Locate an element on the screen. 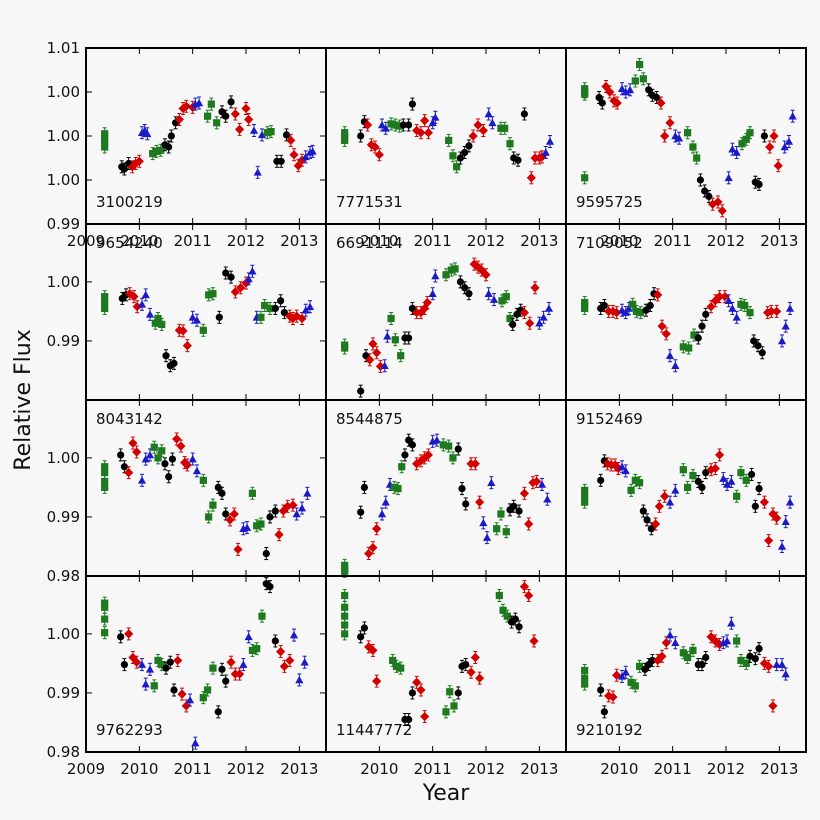 This screenshot has height=820, width=820. y-tick-label: 0.98 is located at coordinates (63, 752).